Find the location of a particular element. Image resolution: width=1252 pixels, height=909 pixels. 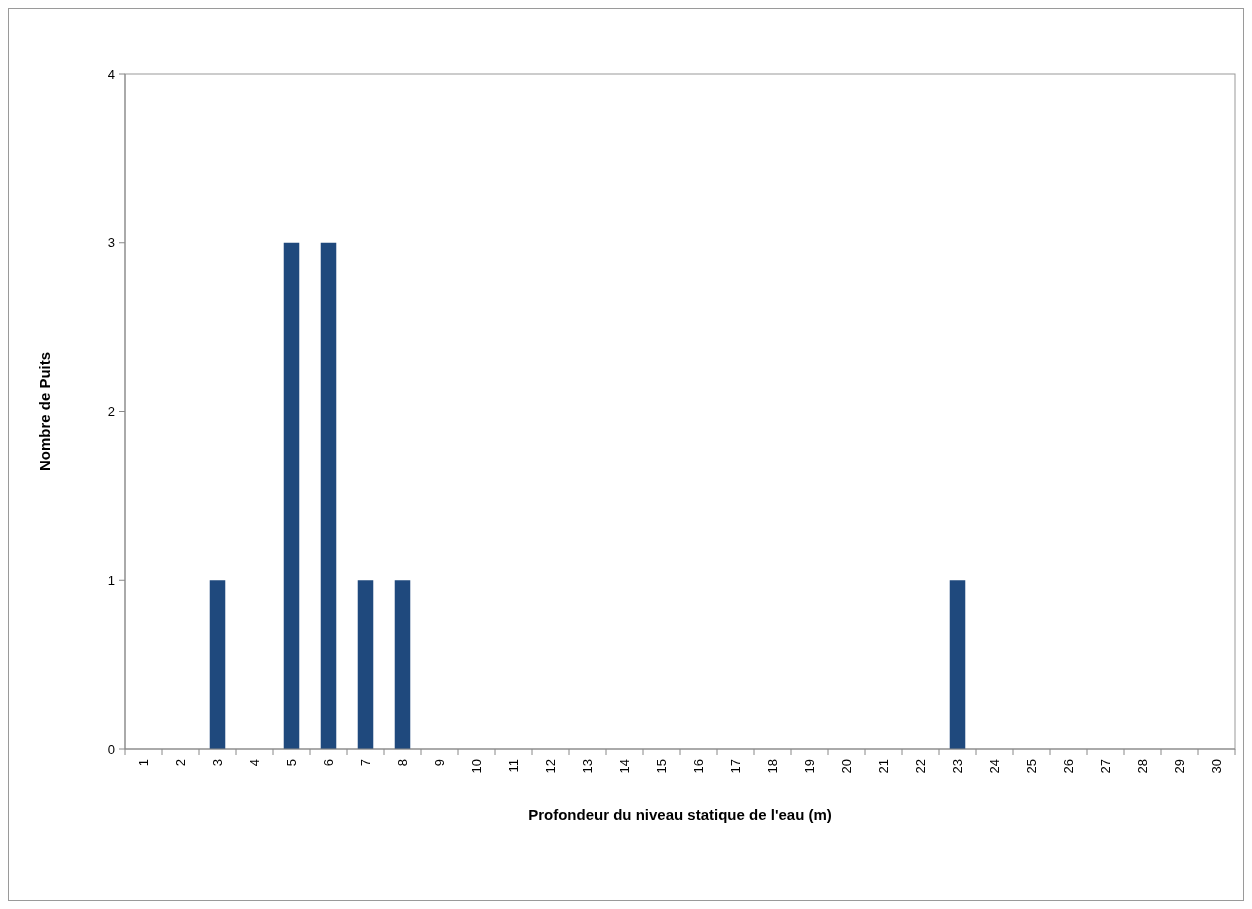

x-tick-label: 6 is located at coordinates (329, 763).